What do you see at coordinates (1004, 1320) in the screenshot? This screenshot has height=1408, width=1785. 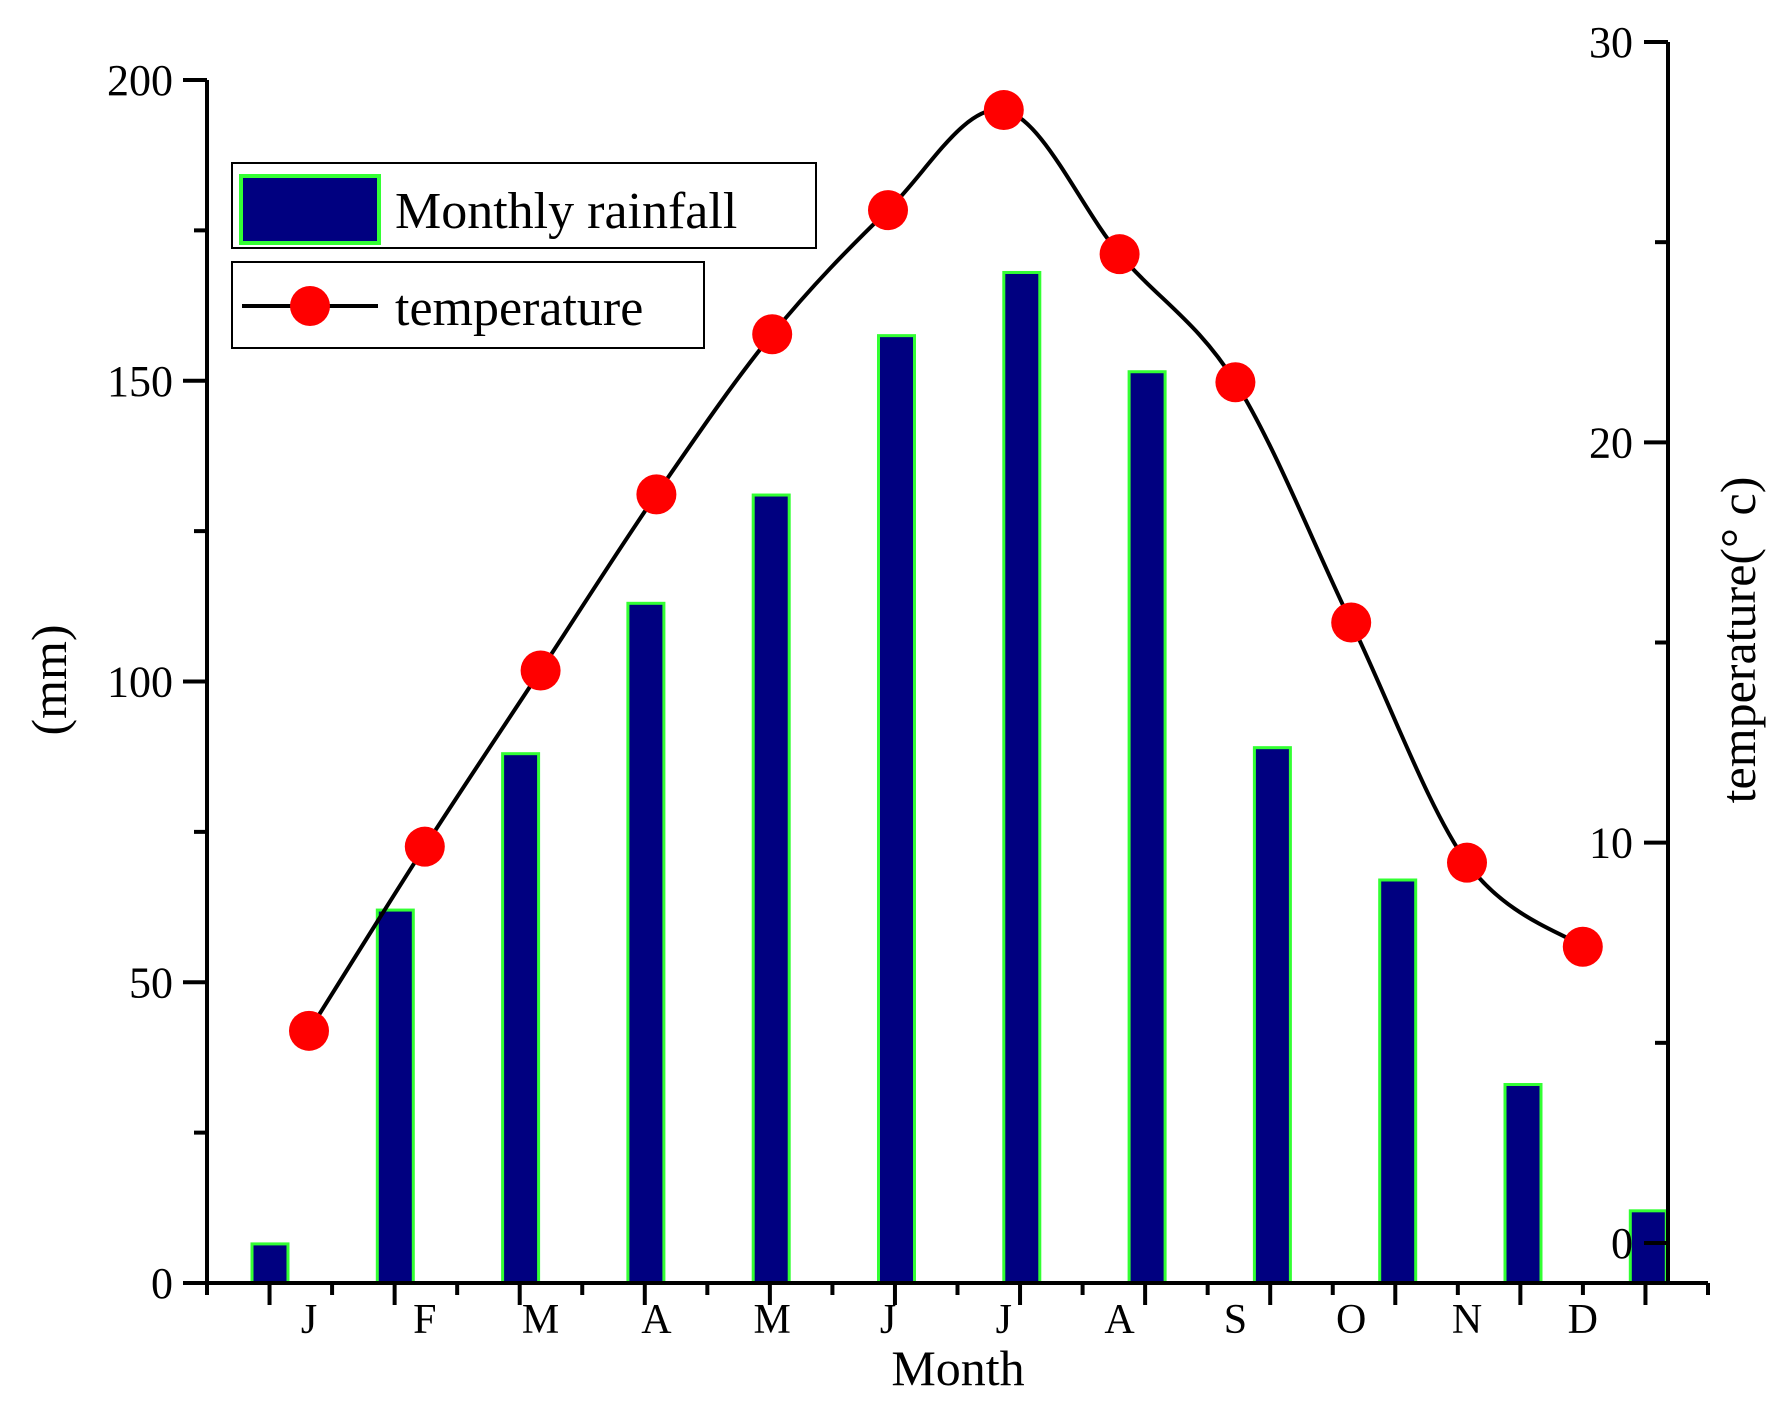 I see `x-tick-label-7: J` at bounding box center [1004, 1320].